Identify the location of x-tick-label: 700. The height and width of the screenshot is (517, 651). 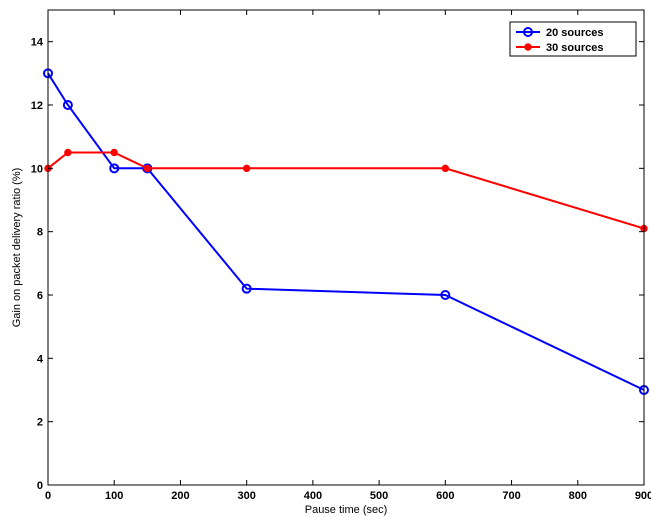
(511, 496).